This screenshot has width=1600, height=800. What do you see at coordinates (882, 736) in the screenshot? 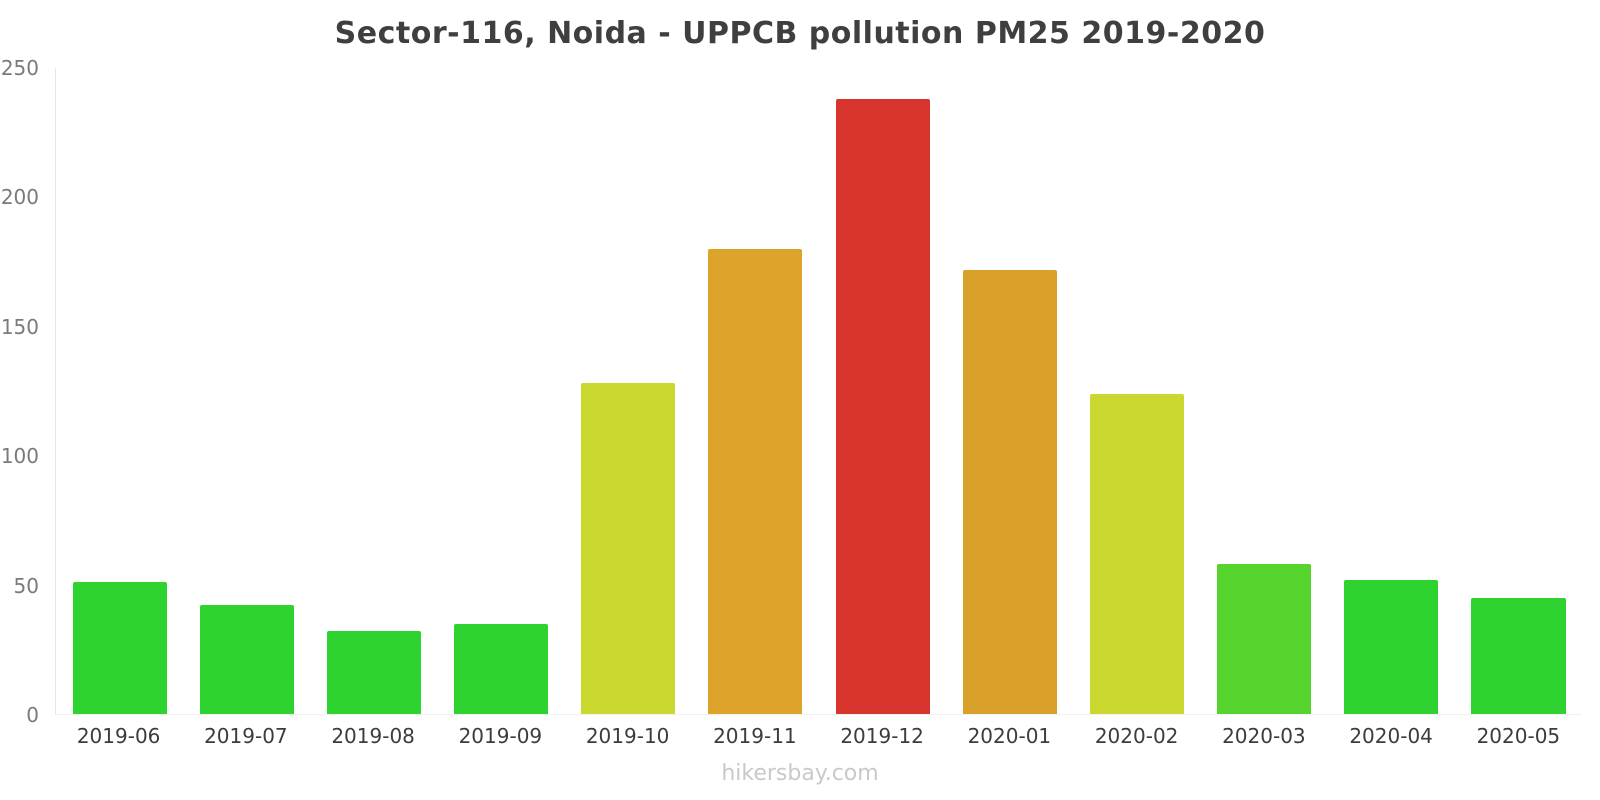
I see `x-tick-label: 2019-12` at bounding box center [882, 736].